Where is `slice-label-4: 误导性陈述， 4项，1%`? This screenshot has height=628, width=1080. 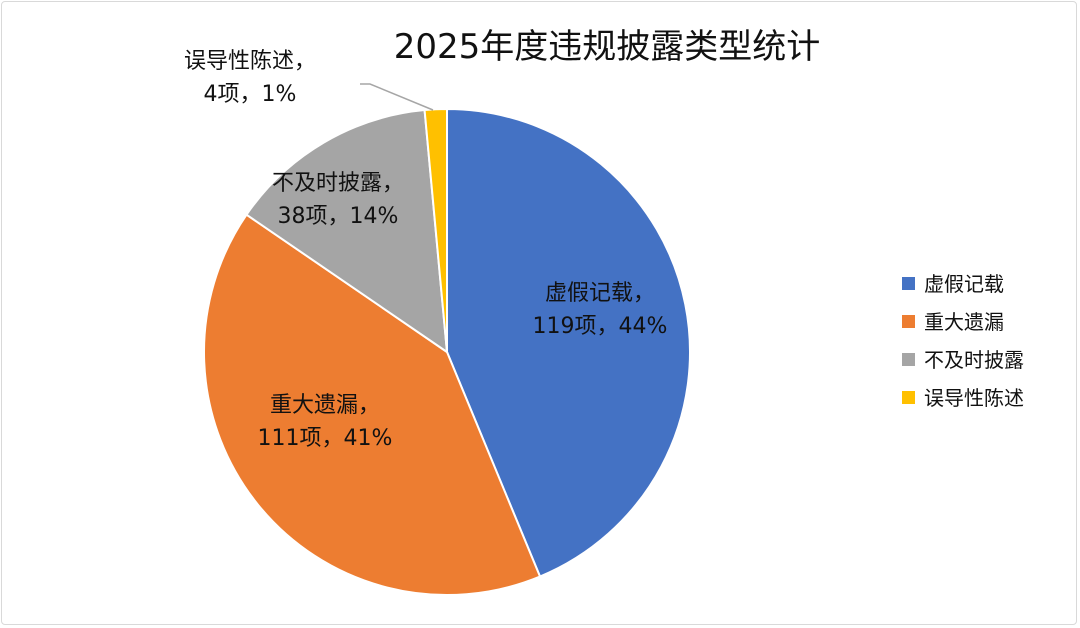 slice-label-4: 误导性陈述， 4项，1% is located at coordinates (250, 78).